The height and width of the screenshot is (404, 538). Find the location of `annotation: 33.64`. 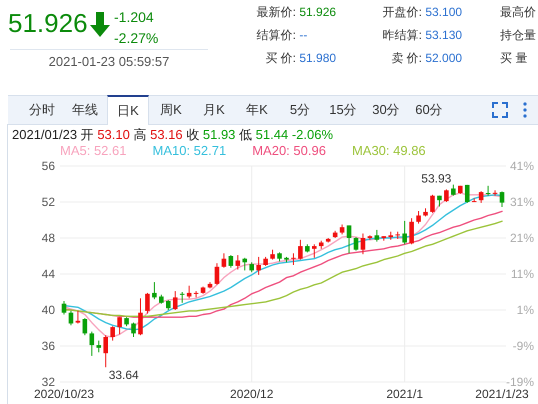

annotation: 33.64 is located at coordinates (124, 375).